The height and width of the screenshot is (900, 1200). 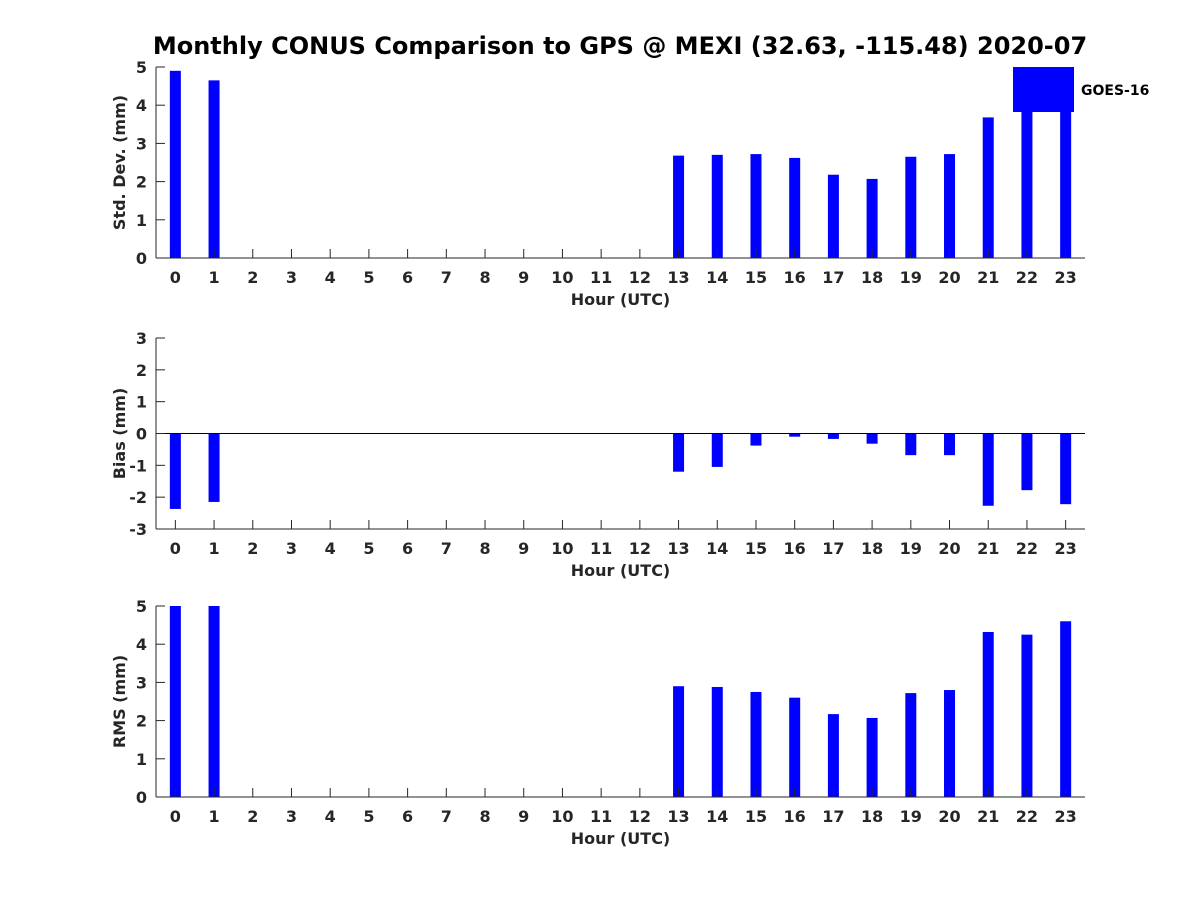 I want to click on legend: GOES-16, so click(x=1081, y=89).